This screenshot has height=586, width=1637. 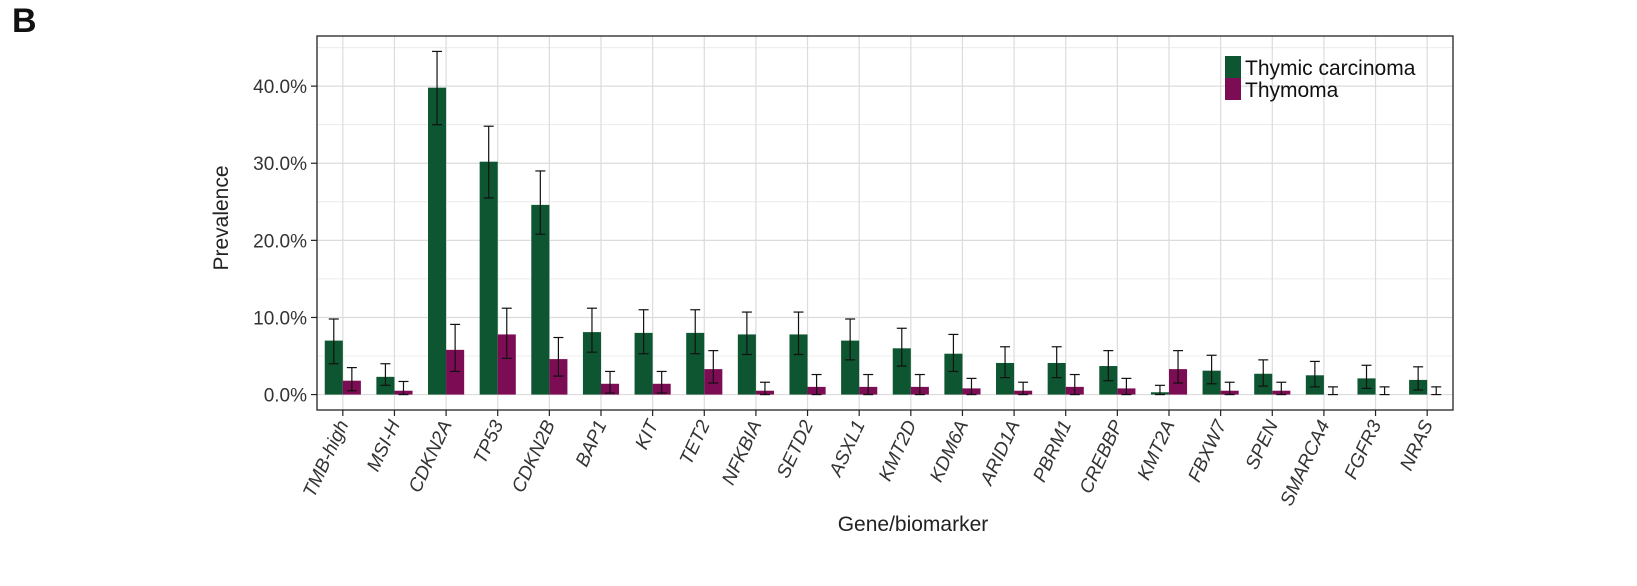 I want to click on x-tick-label: FBXW7, so click(x=1207, y=450).